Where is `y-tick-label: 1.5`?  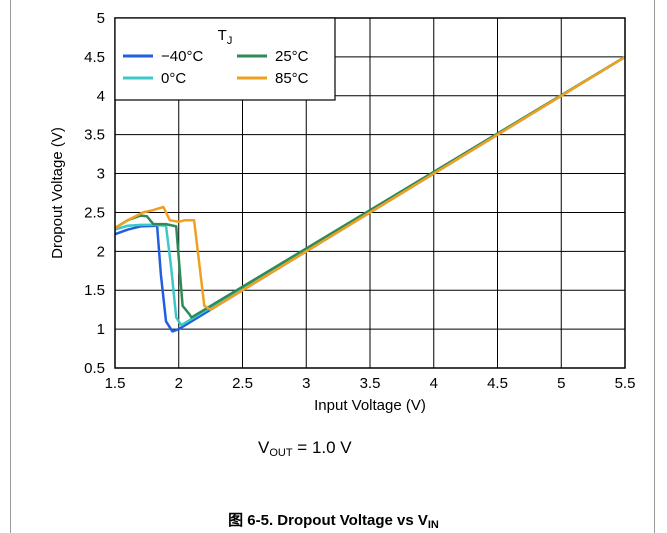
y-tick-label: 1.5 is located at coordinates (94, 290).